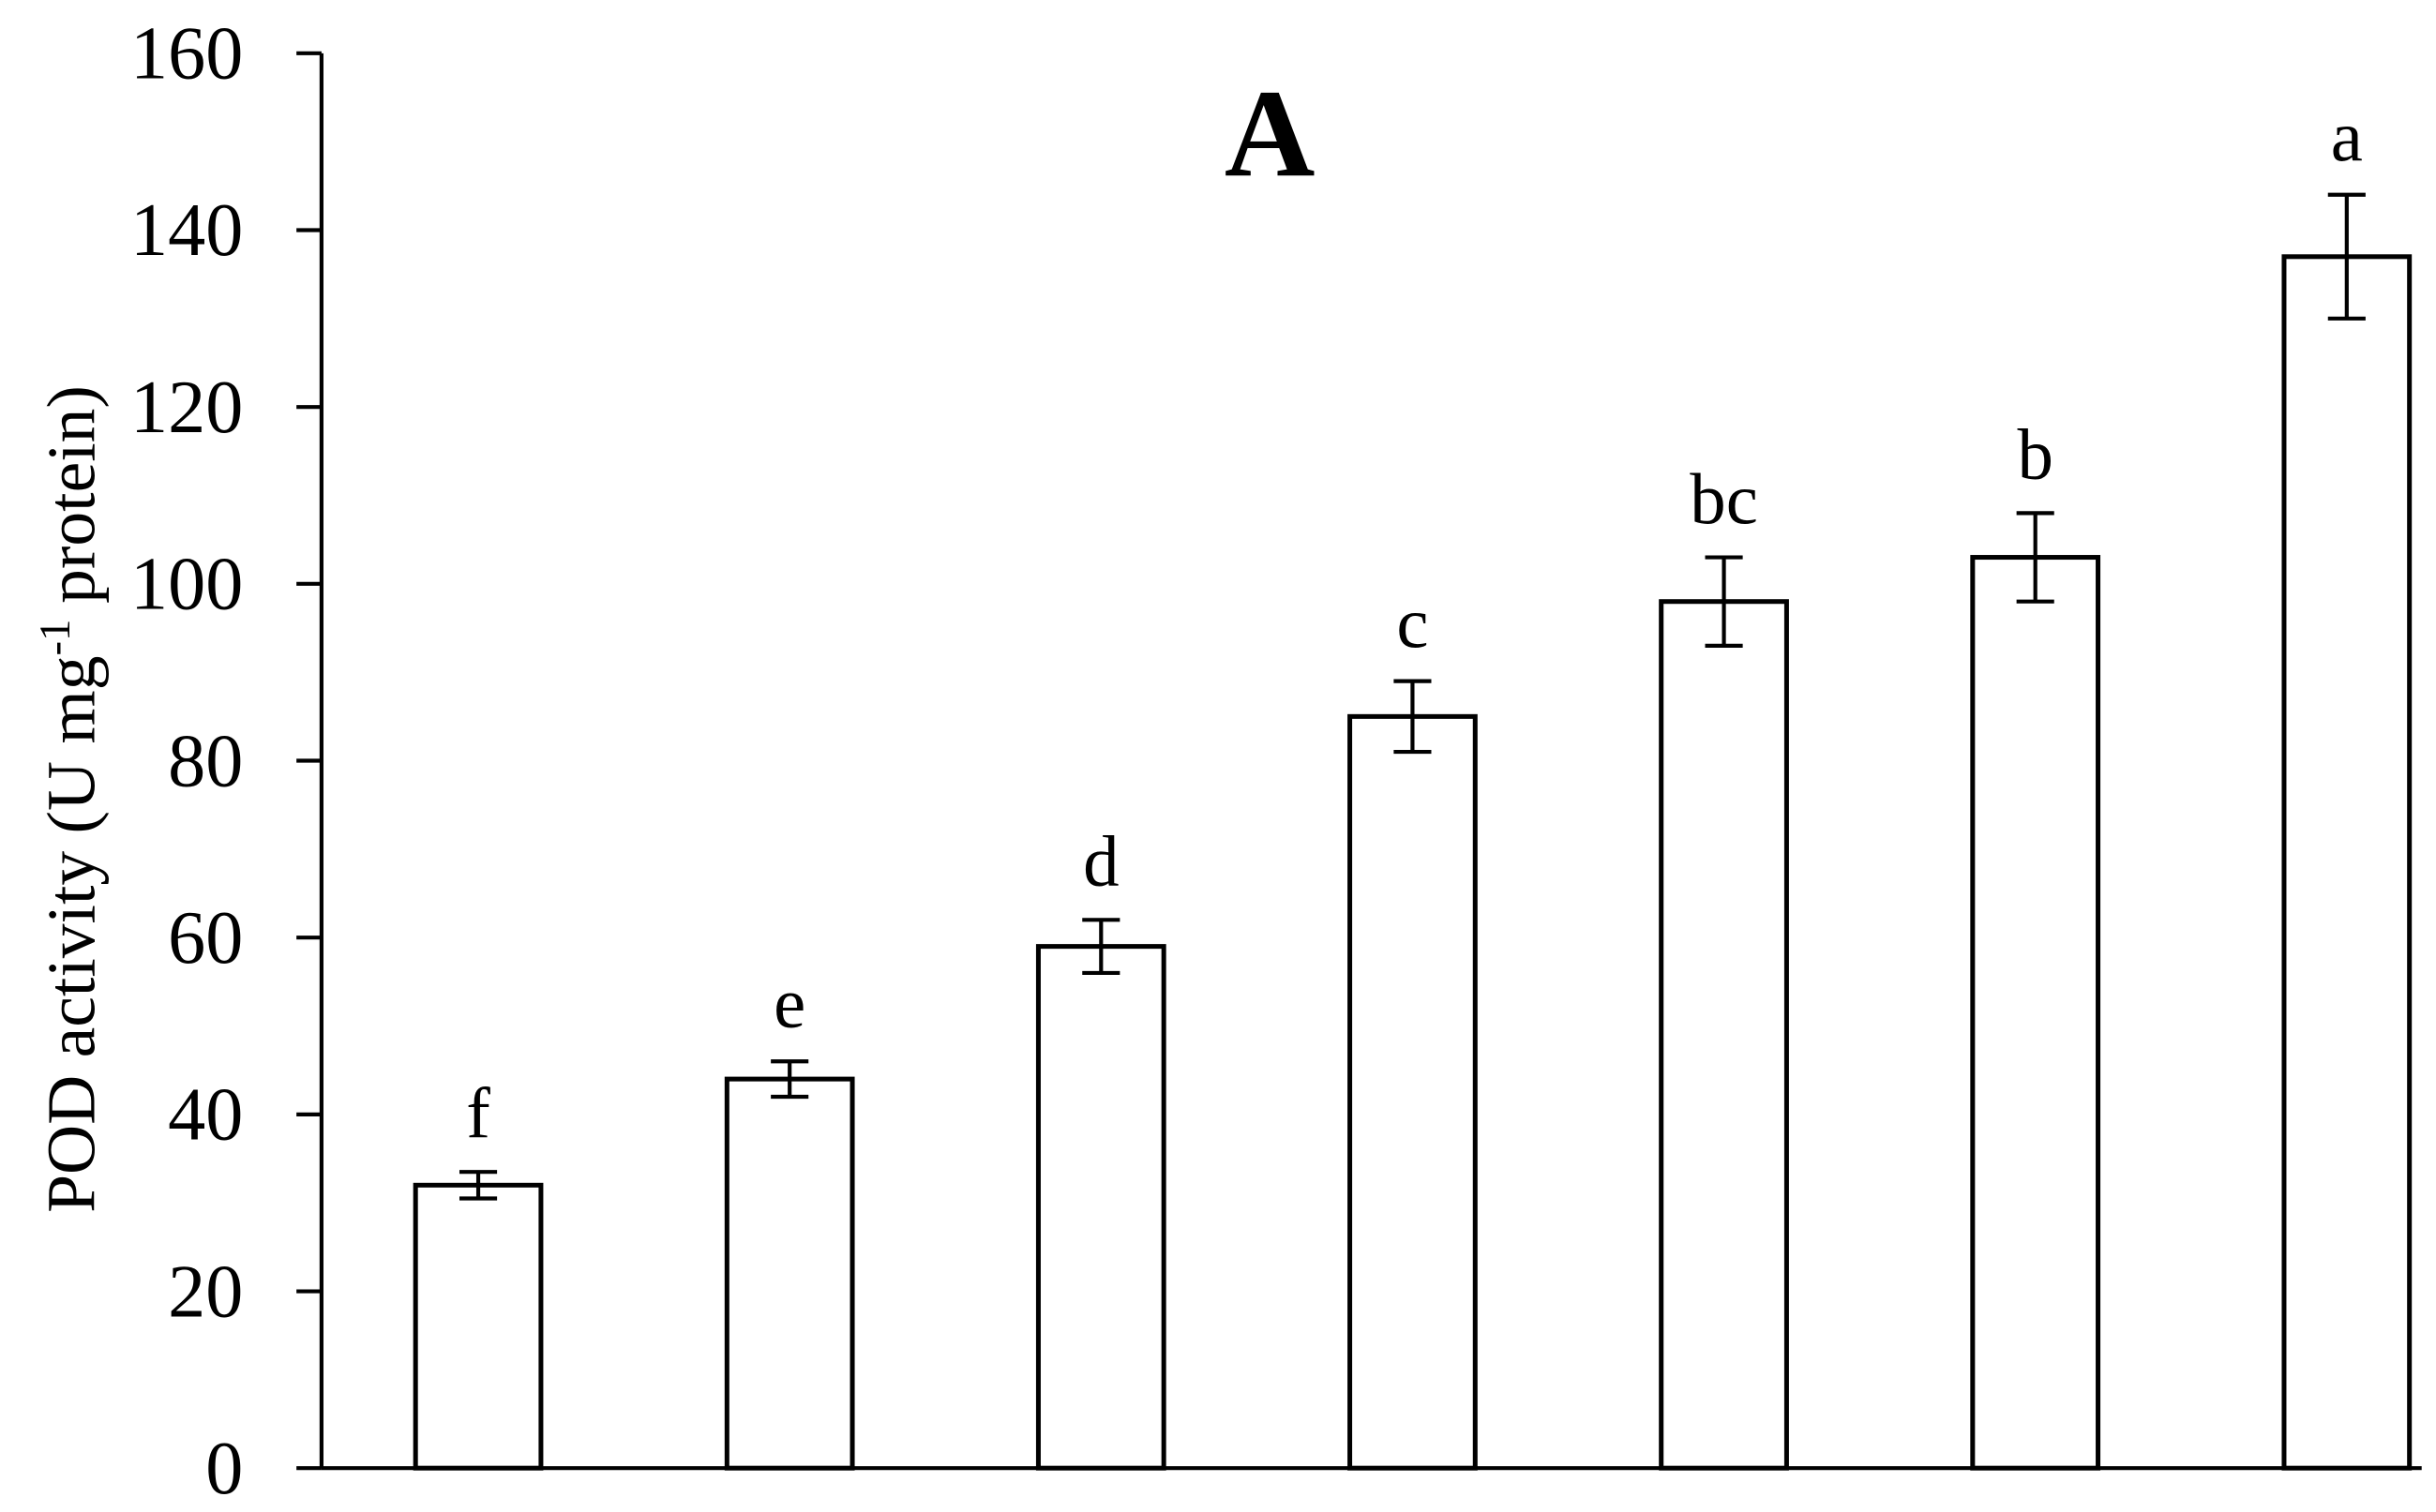  What do you see at coordinates (2035, 455) in the screenshot?
I see `significance-label: b` at bounding box center [2035, 455].